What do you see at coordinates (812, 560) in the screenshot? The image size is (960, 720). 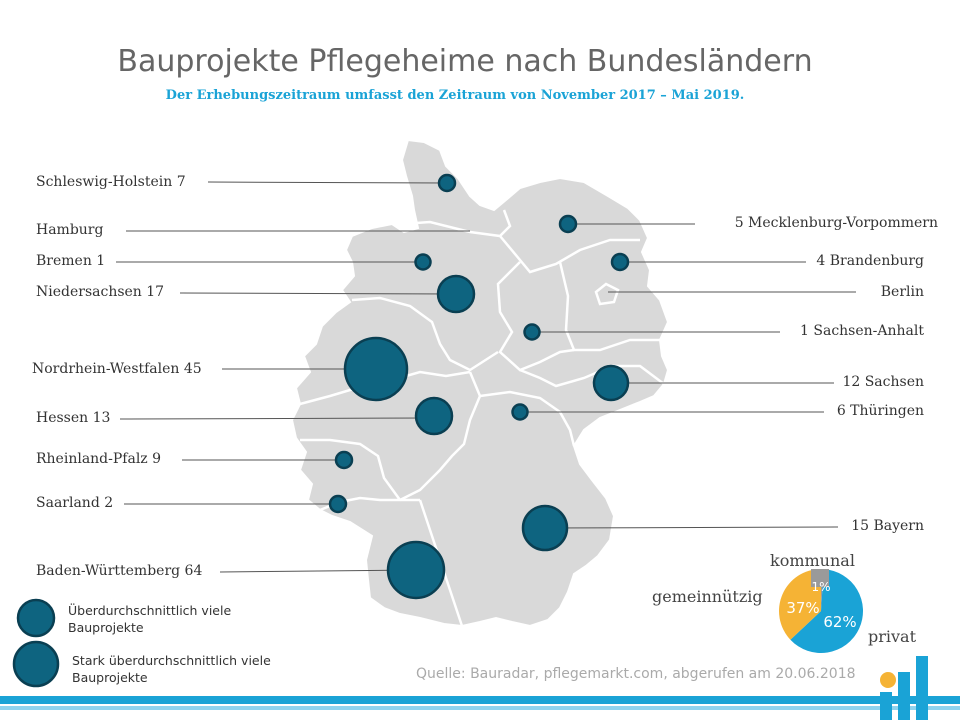 I see `pie-label-kommunal: kommunal` at bounding box center [812, 560].